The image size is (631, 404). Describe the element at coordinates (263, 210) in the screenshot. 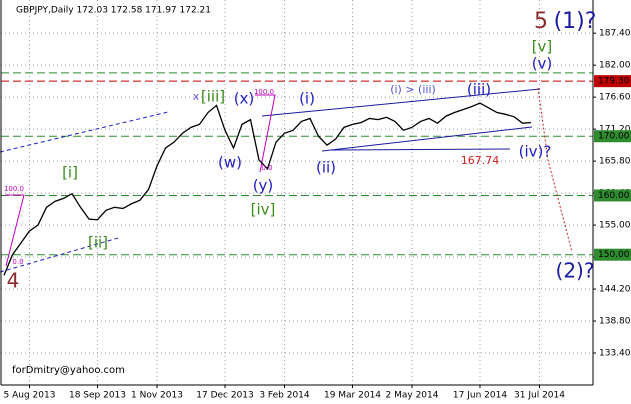

I see `annotation: [iv]` at that location.